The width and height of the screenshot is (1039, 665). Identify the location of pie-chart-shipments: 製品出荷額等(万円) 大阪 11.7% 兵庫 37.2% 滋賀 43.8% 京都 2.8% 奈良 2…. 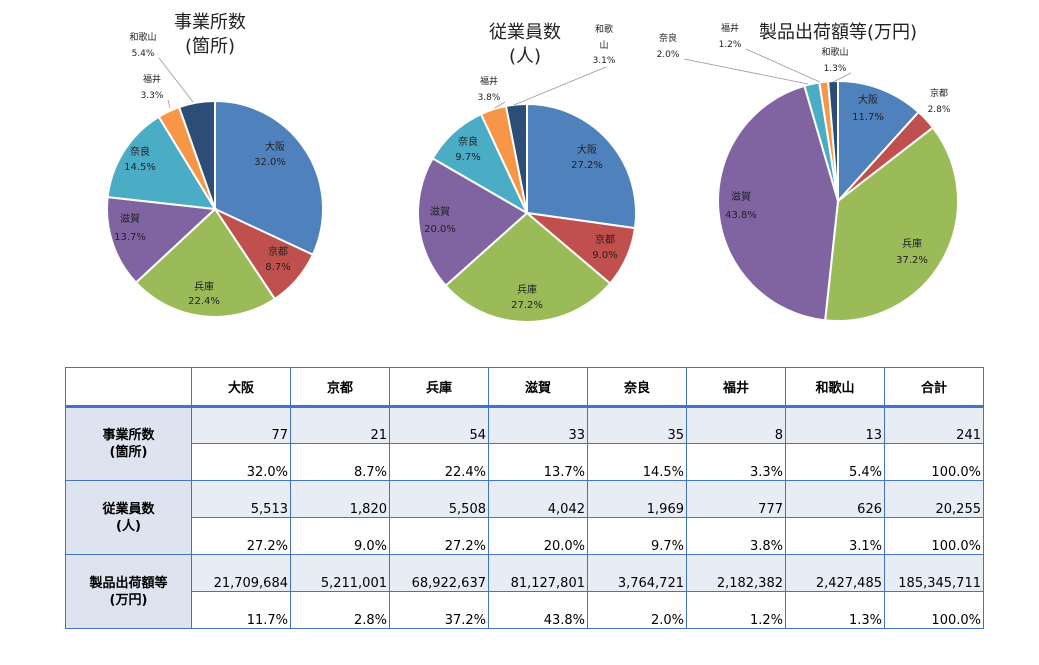
(808, 172).